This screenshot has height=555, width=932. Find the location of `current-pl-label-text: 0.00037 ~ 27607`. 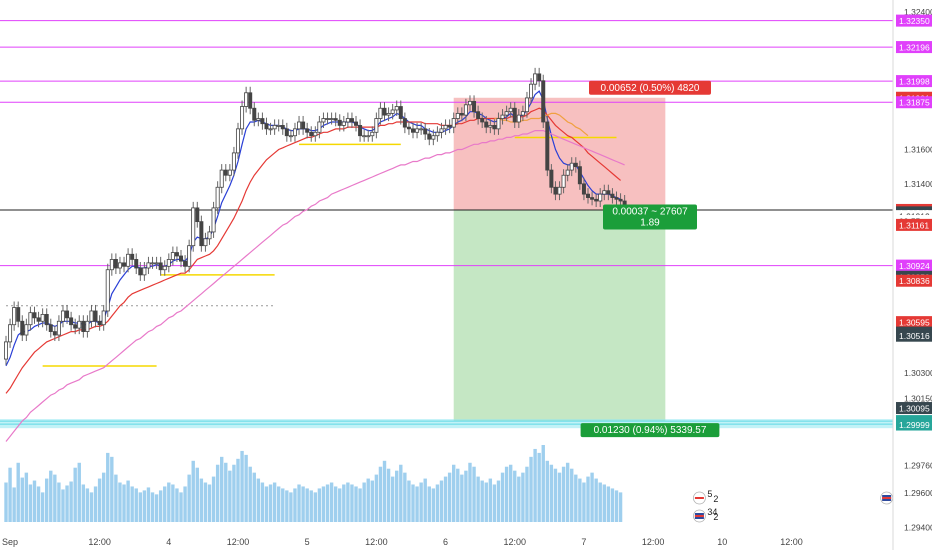

current-pl-label-text: 0.00037 ~ 27607 is located at coordinates (650, 211).